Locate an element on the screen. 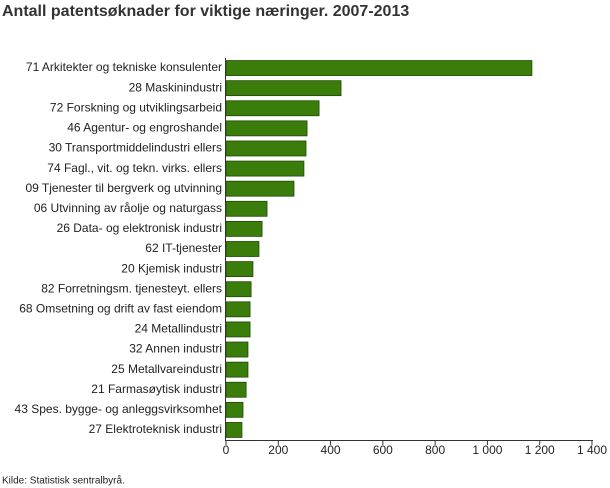 This screenshot has width=610, height=488. x-tick-label: 1 400 is located at coordinates (592, 450).